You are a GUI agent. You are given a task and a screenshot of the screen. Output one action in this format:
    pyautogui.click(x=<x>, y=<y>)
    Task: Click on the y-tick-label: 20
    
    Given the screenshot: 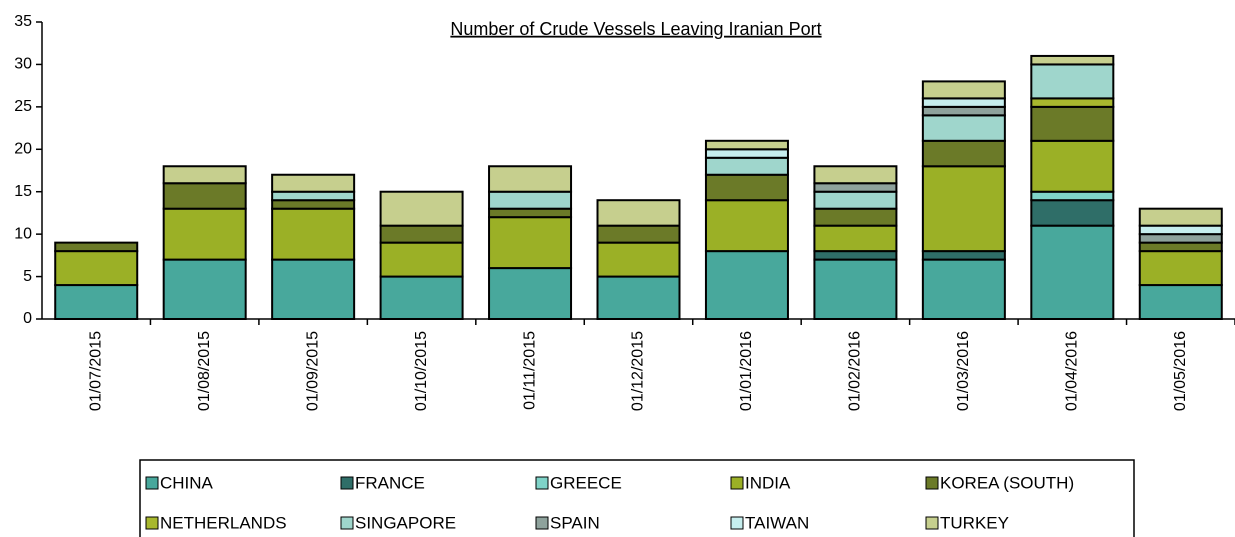 What is the action you would take?
    pyautogui.click(x=23, y=149)
    